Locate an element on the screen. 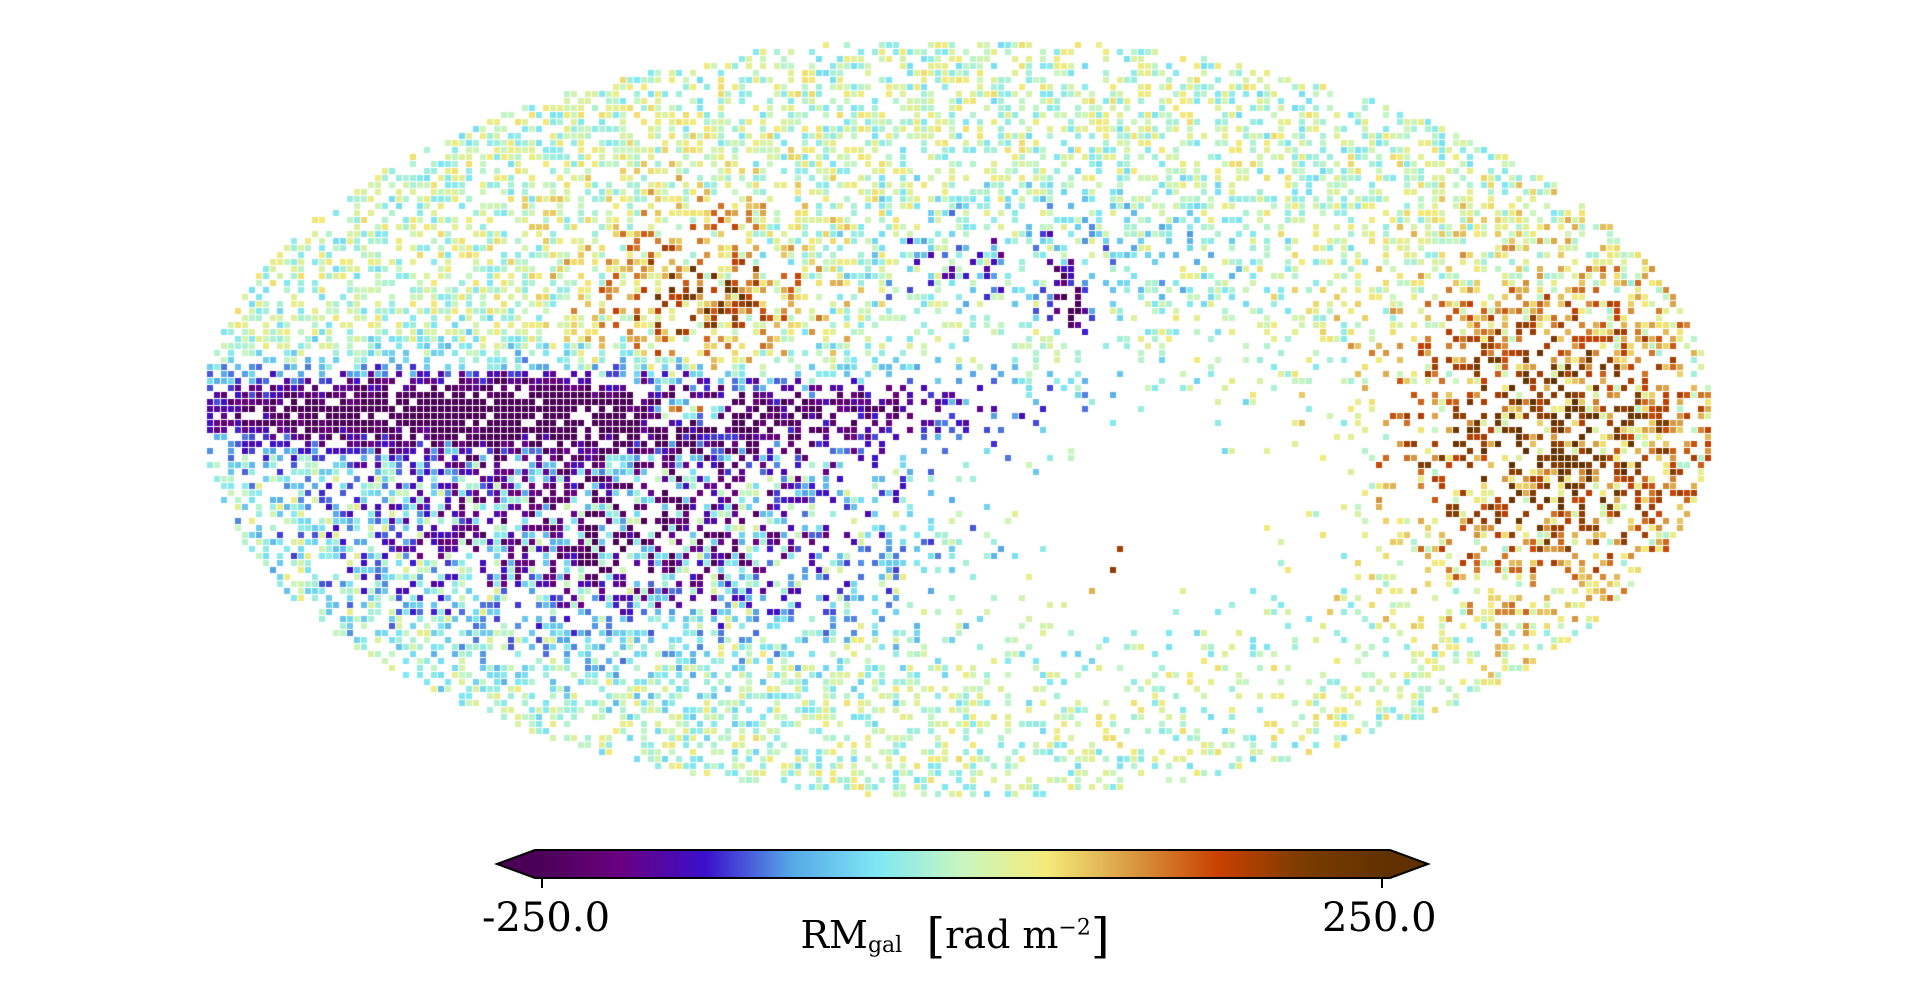 Image resolution: width=1910 pixels, height=1000 pixels. label-units: rad m is located at coordinates (1002, 935).